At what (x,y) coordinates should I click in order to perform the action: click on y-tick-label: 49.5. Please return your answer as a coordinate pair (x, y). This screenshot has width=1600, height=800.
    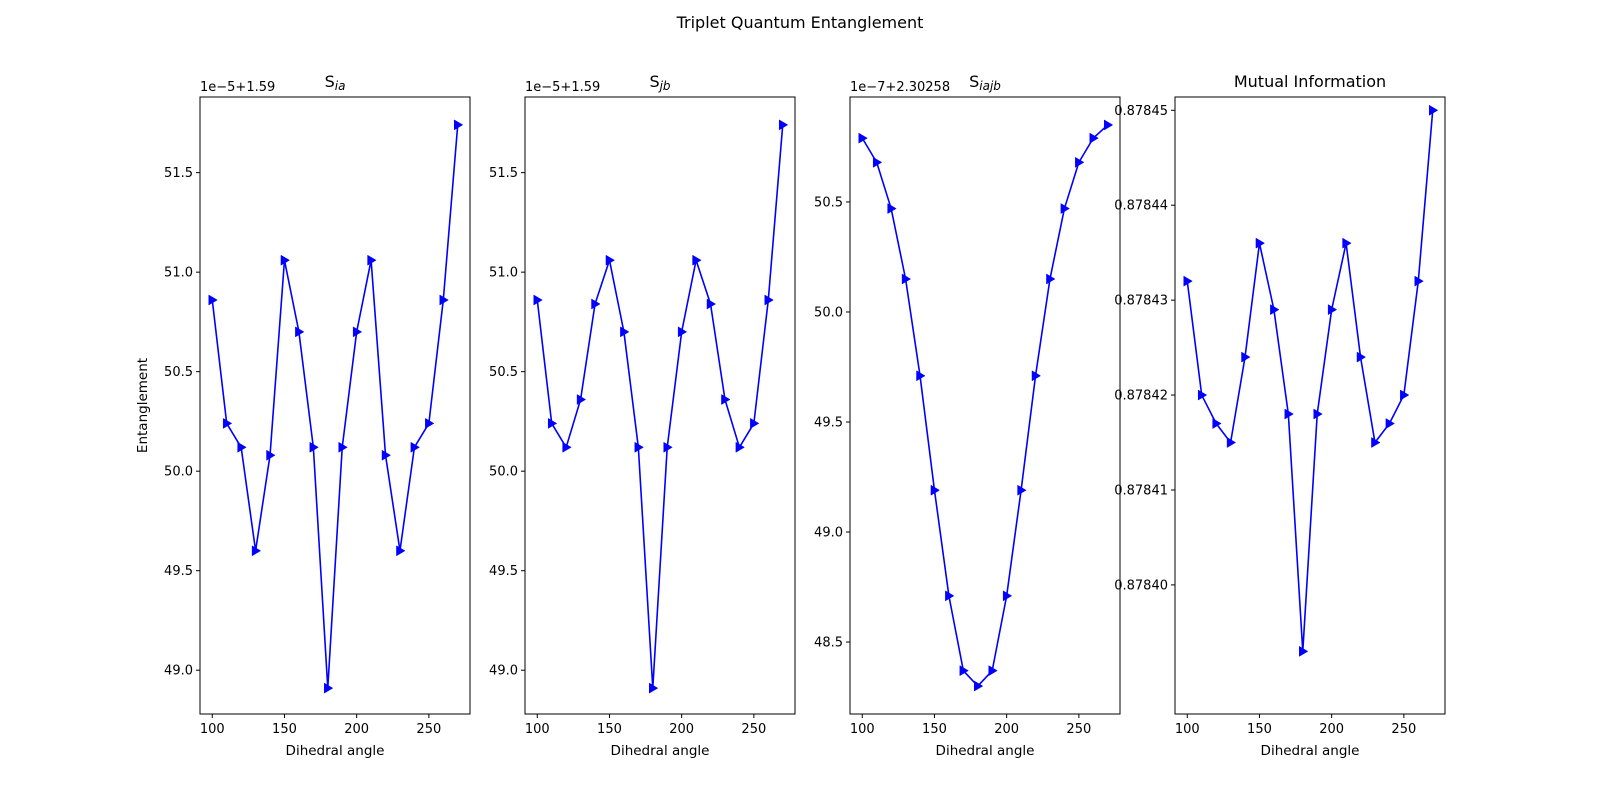
    Looking at the image, I should click on (503, 571).